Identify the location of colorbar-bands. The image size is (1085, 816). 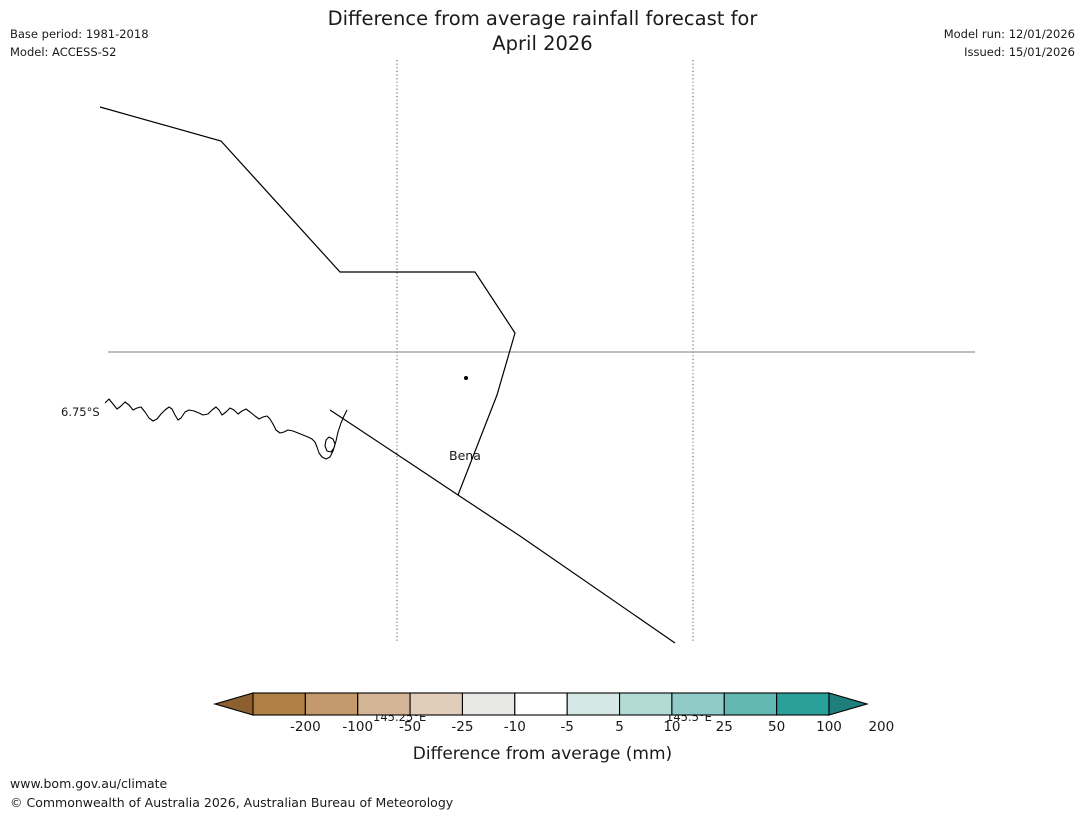
(541, 704).